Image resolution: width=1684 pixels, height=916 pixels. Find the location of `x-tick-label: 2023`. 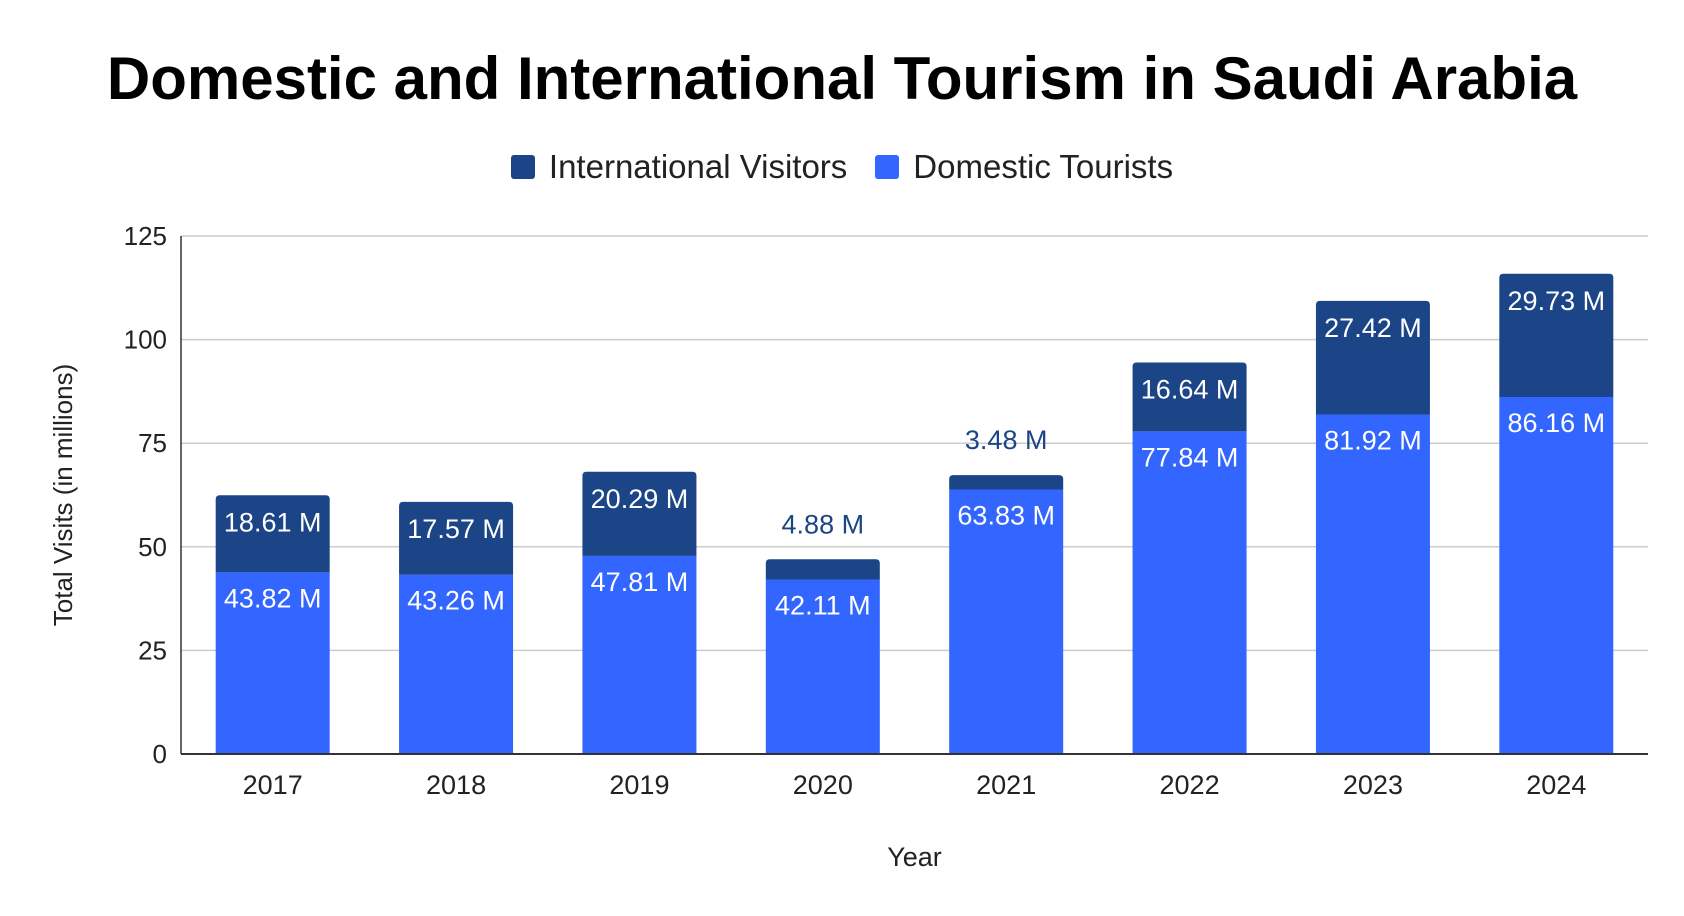

x-tick-label: 2023 is located at coordinates (1373, 785).